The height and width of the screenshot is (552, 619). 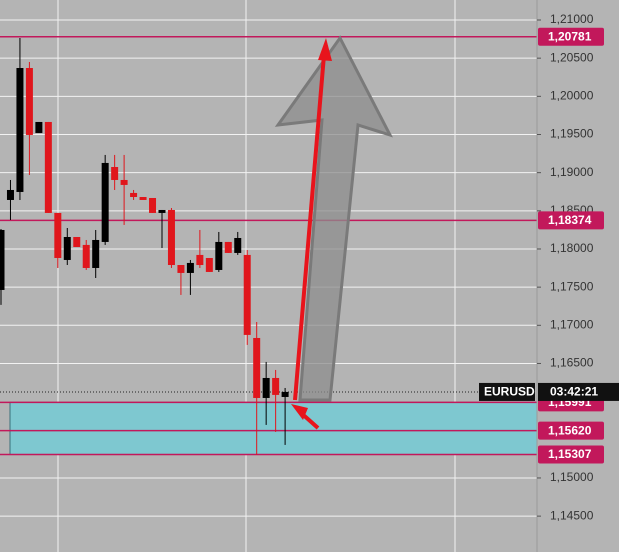 What do you see at coordinates (572, 95) in the screenshot?
I see `y-tick-label: 1,20000` at bounding box center [572, 95].